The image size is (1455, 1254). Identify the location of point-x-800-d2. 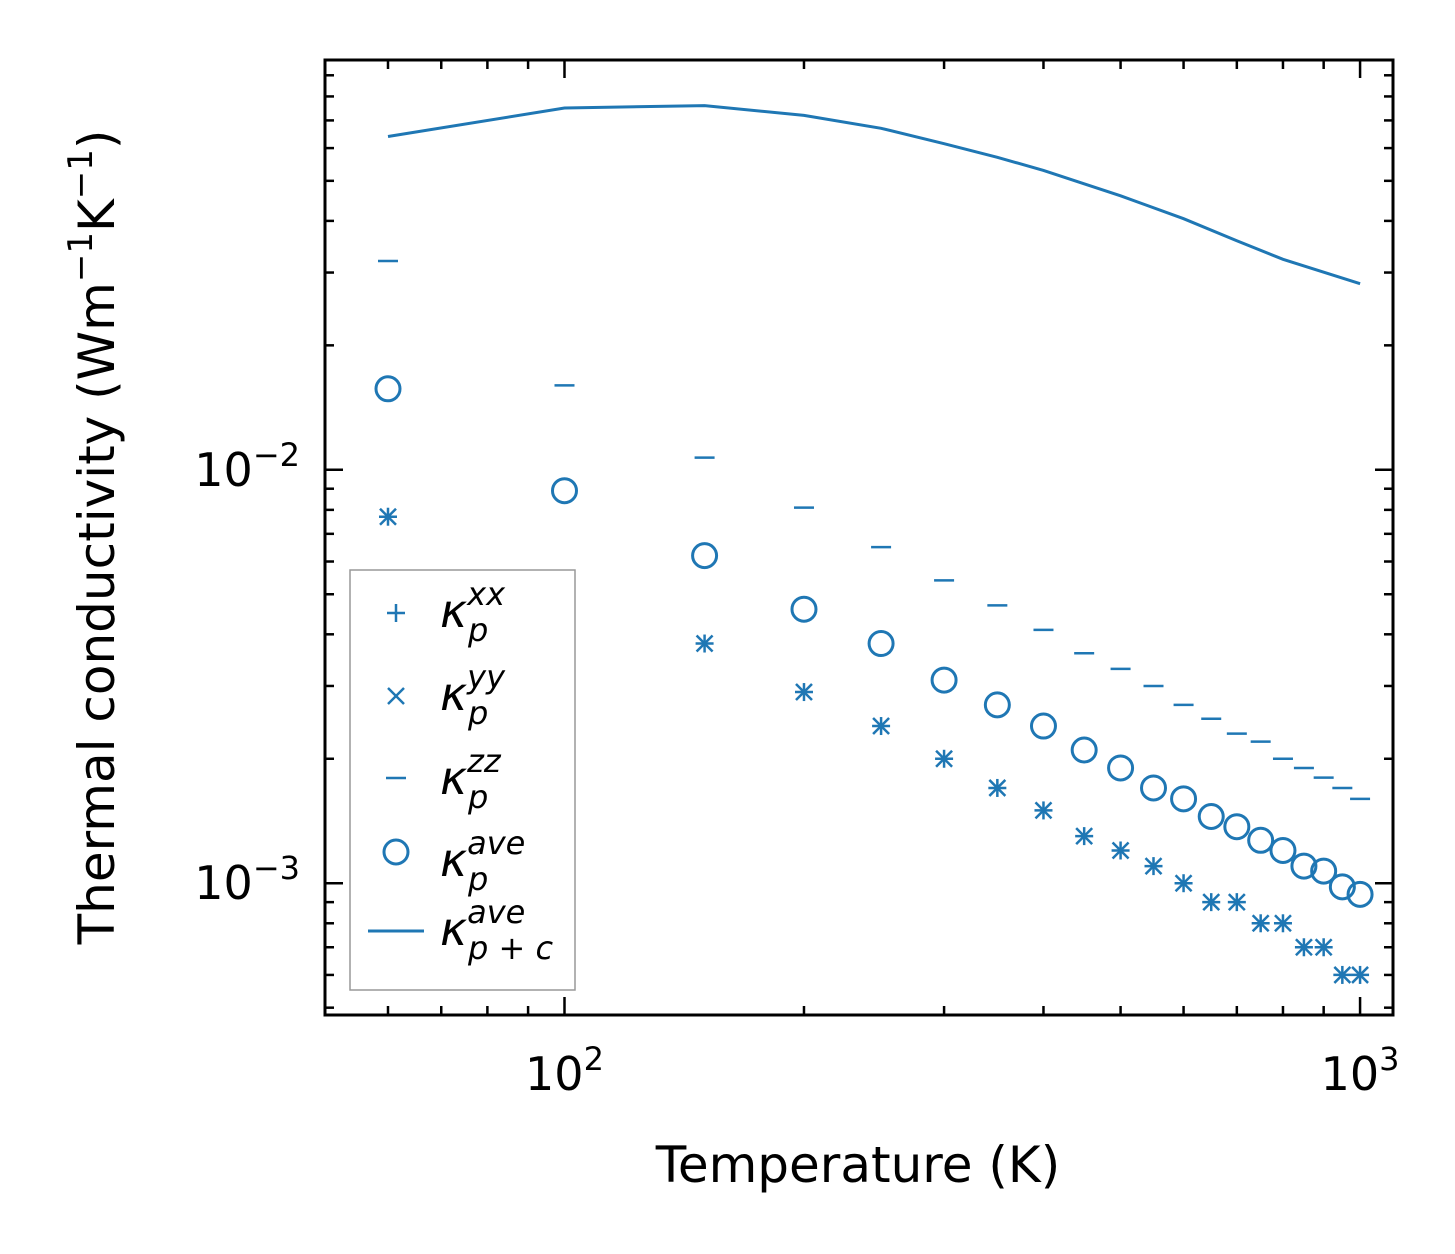
(1283, 923).